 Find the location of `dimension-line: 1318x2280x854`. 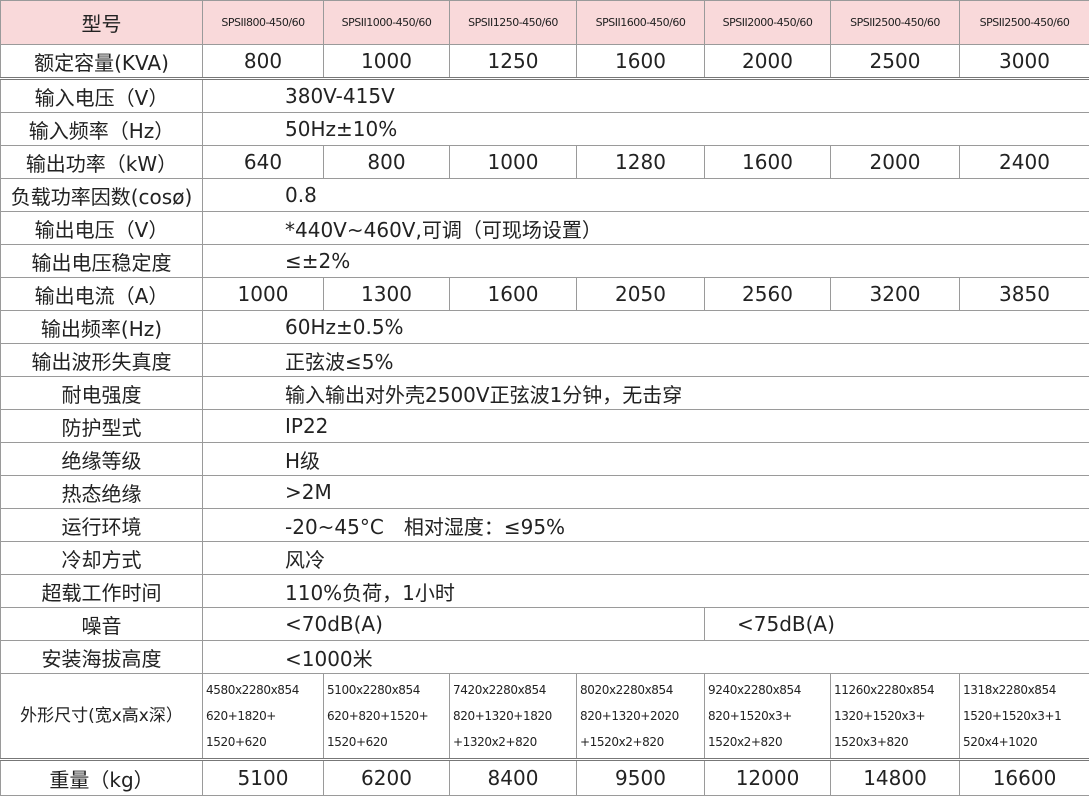

dimension-line: 1318x2280x854 is located at coordinates (1009, 690).